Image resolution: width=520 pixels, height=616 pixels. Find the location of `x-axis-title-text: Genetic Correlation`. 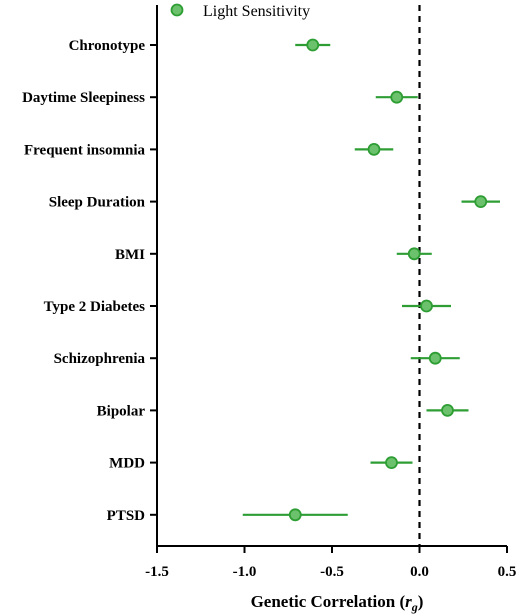

x-axis-title-text: Genetic Correlation is located at coordinates (323, 601).